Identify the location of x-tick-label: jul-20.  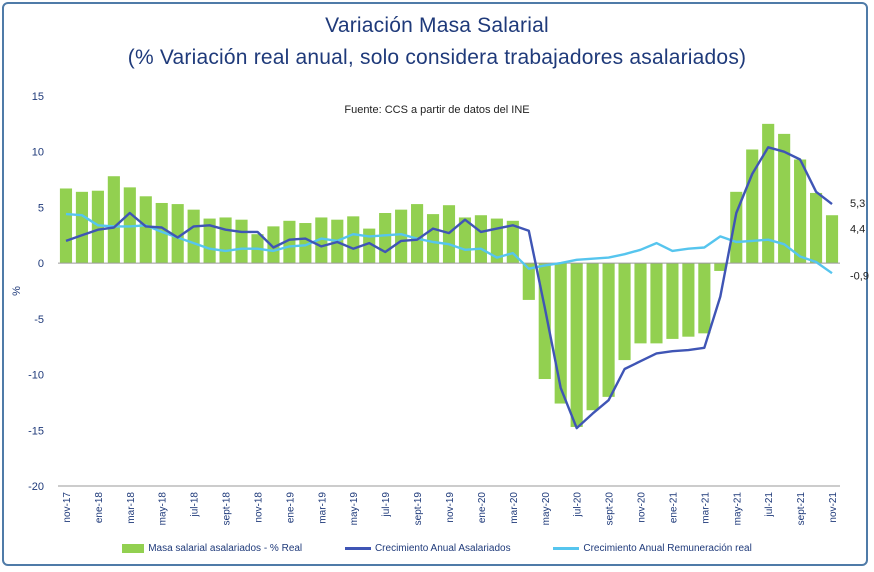
(578, 505).